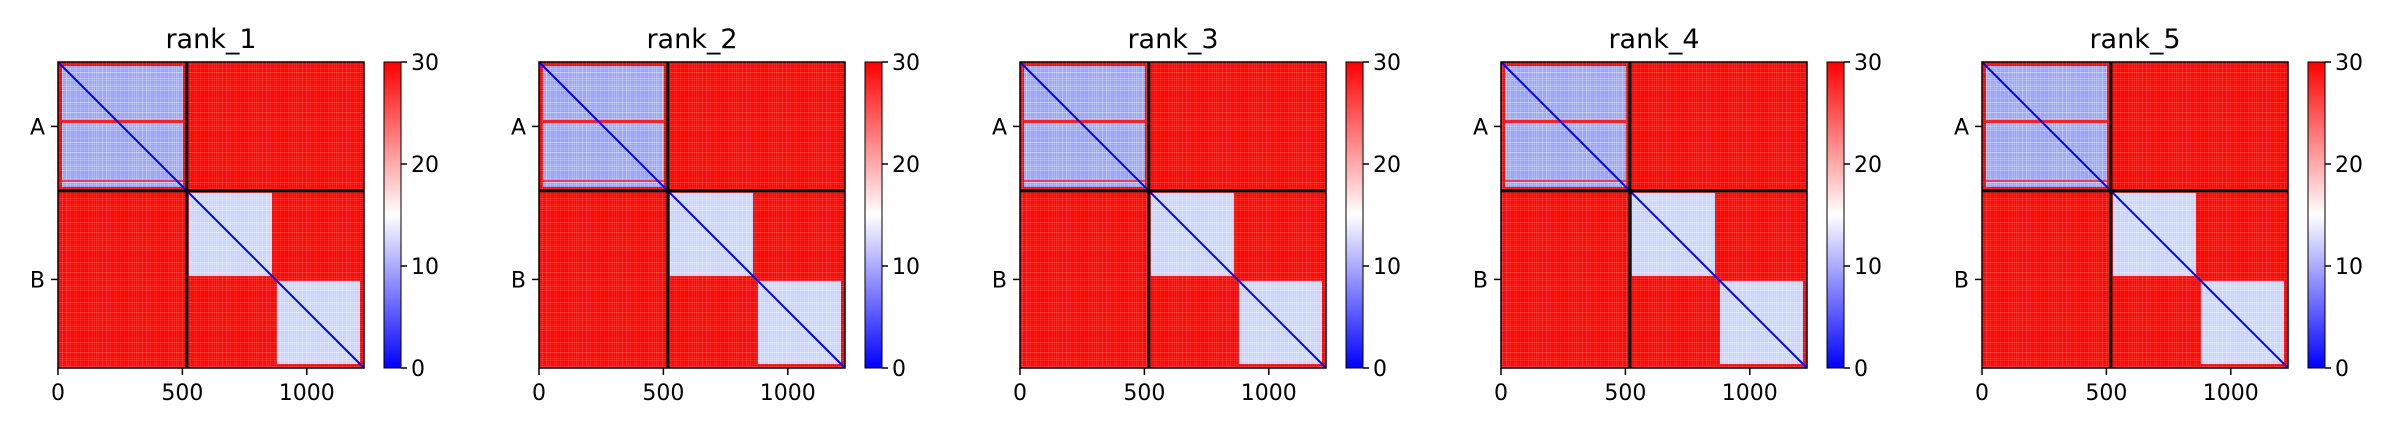 This screenshot has width=2400, height=442. What do you see at coordinates (691, 39) in the screenshot?
I see `panel-title: rank_2` at bounding box center [691, 39].